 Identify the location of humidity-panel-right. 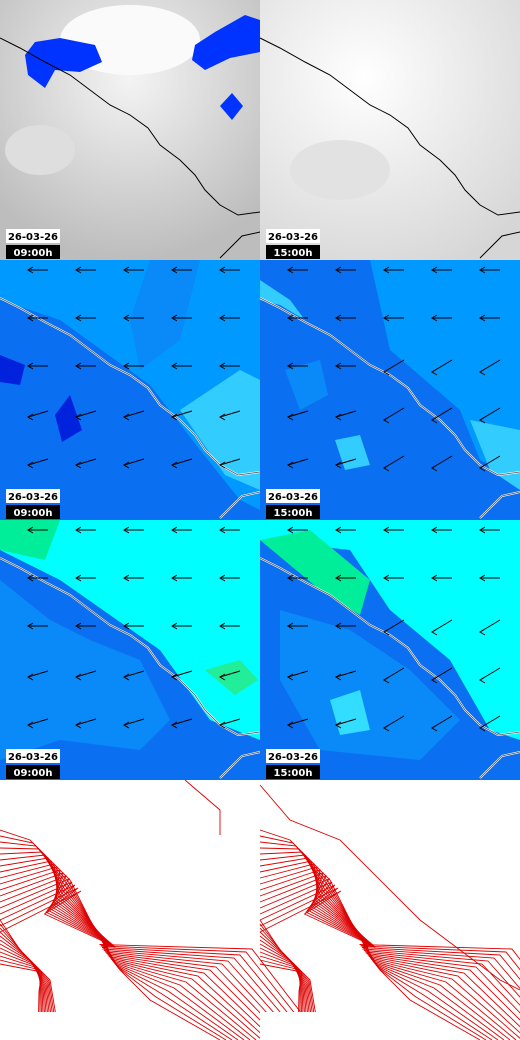
(389, 650).